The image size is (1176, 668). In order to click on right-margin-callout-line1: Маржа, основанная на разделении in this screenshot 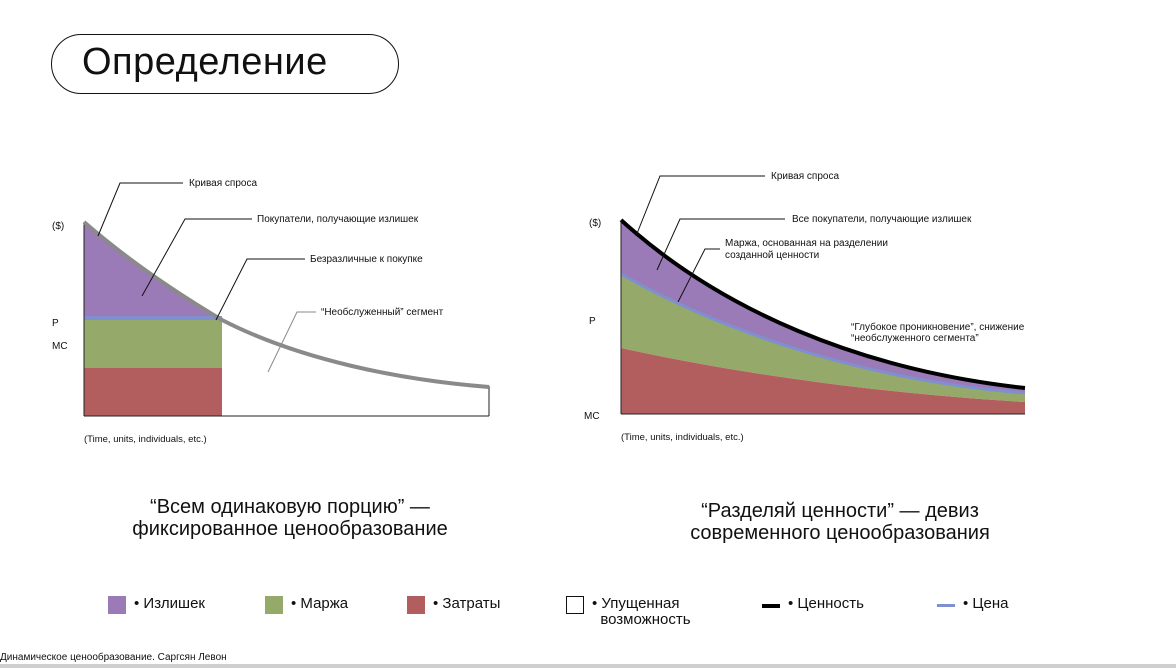, I will do `click(806, 243)`.